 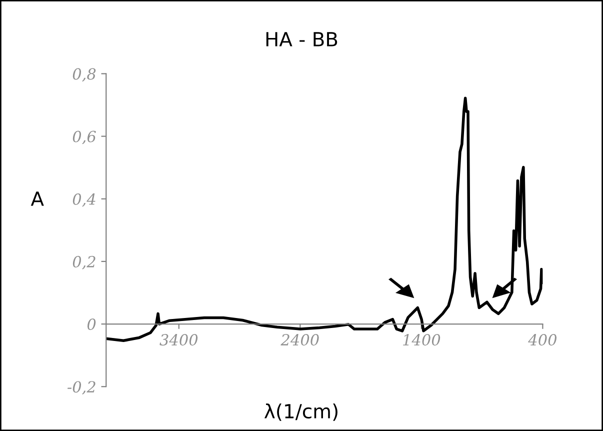 What do you see at coordinates (82, 387) in the screenshot?
I see `y-tick-label: -0,2` at bounding box center [82, 387].